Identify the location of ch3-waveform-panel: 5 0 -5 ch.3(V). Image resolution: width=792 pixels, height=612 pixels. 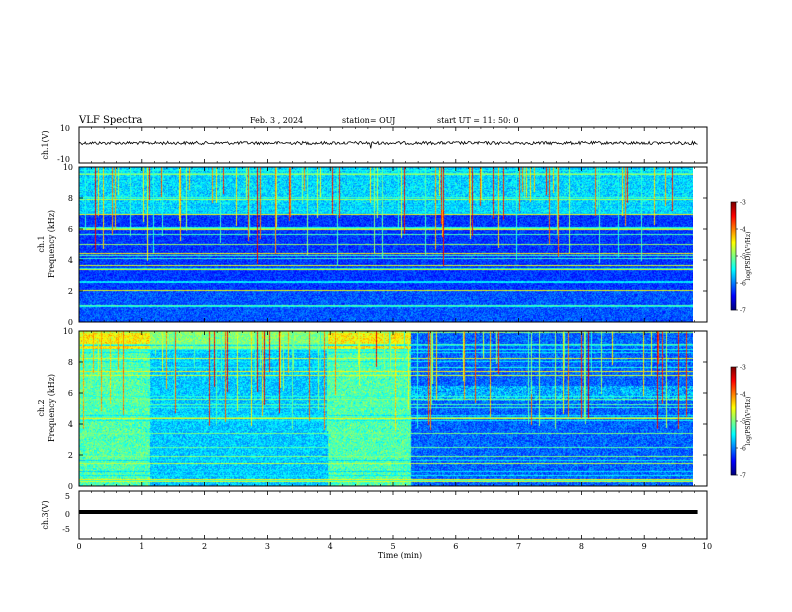
(374, 515).